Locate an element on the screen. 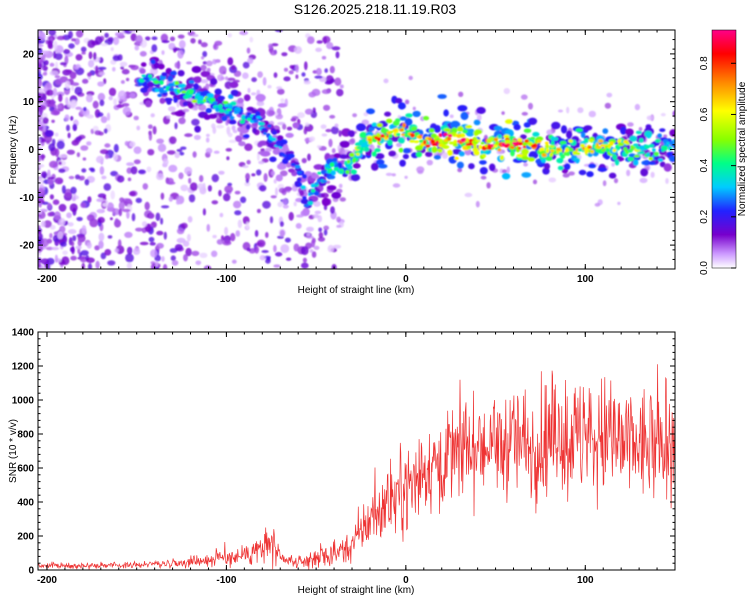 The height and width of the screenshot is (600, 750). snr-ylabel: SNR (10 * v/v) is located at coordinates (13, 451).